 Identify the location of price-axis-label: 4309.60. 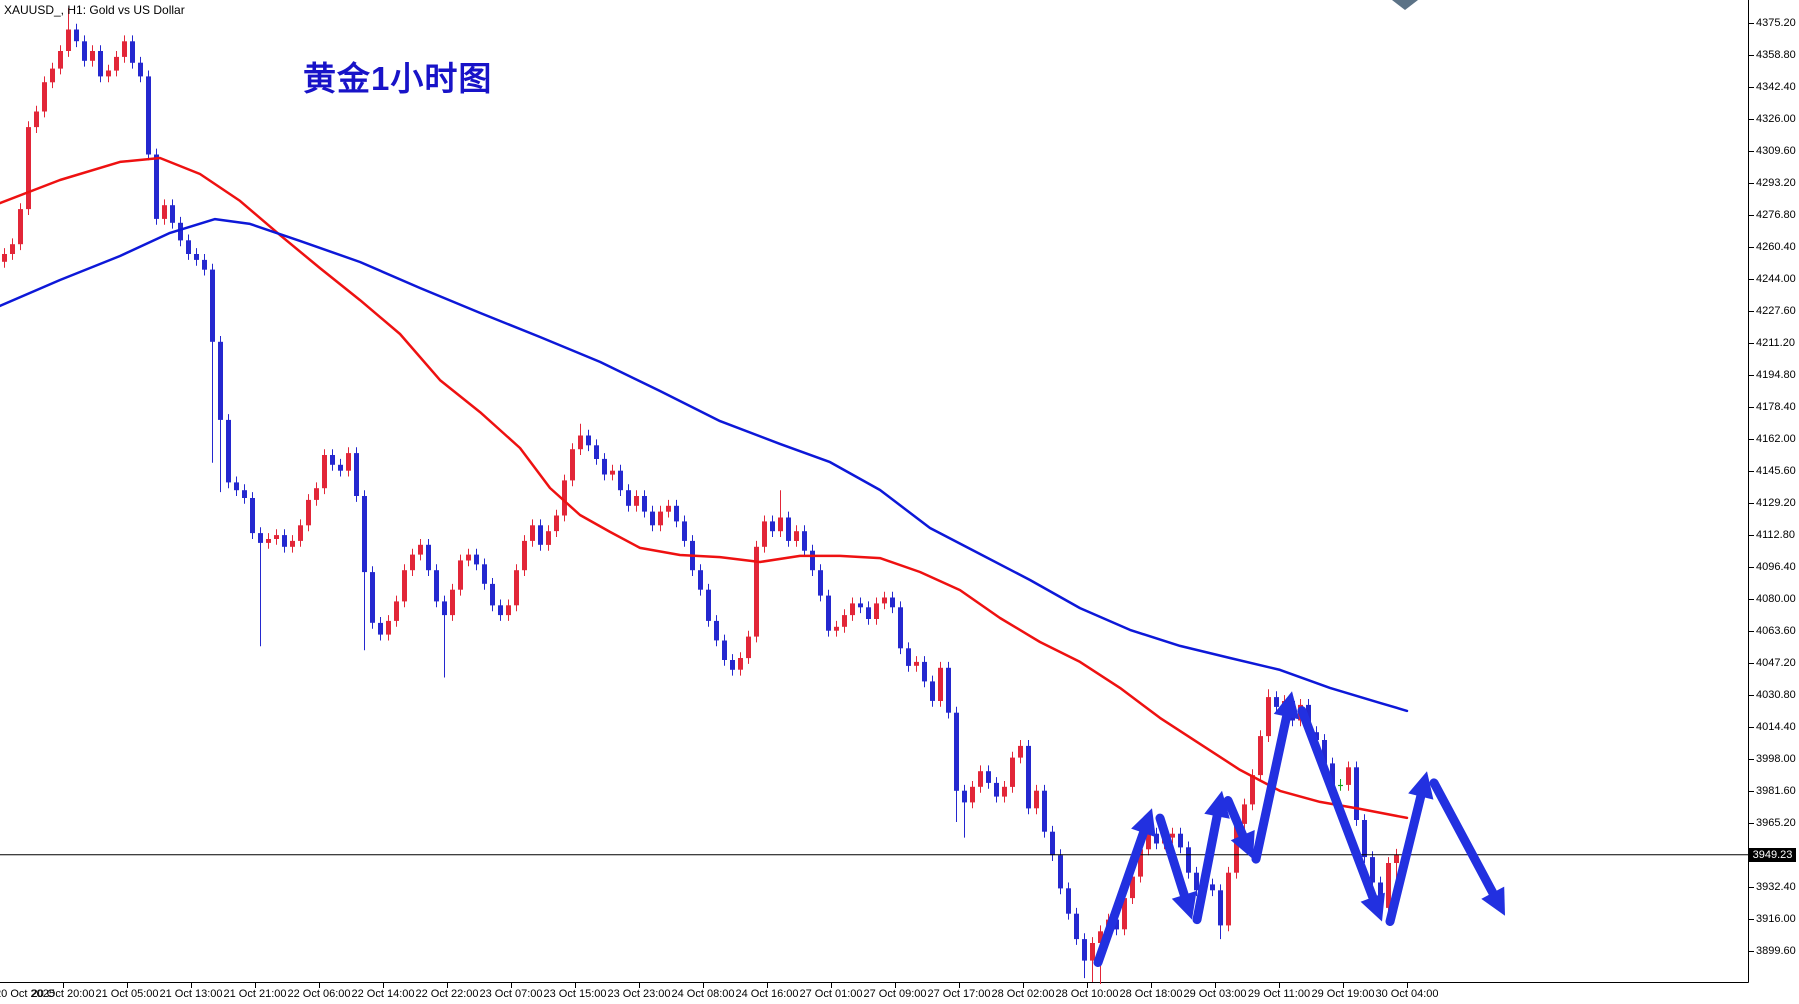
(1776, 150).